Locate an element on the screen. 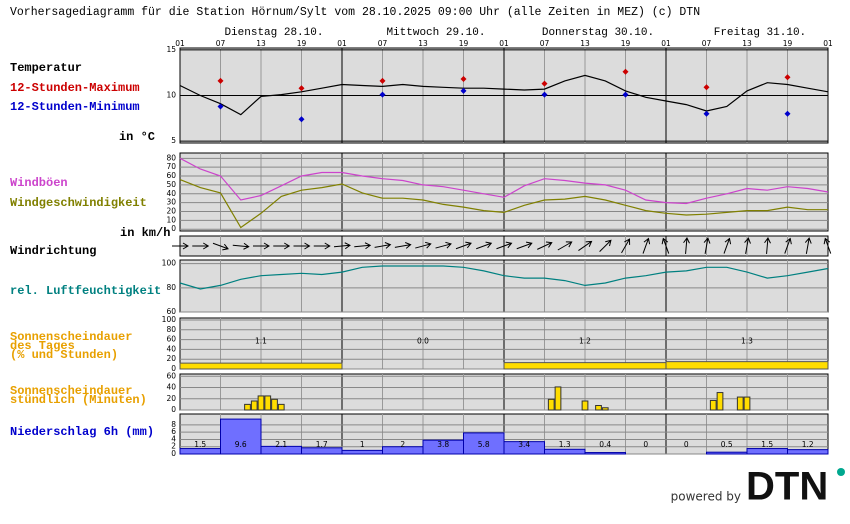 The height and width of the screenshot is (524, 850). day-label: Freitag 31.10. is located at coordinates (760, 33).